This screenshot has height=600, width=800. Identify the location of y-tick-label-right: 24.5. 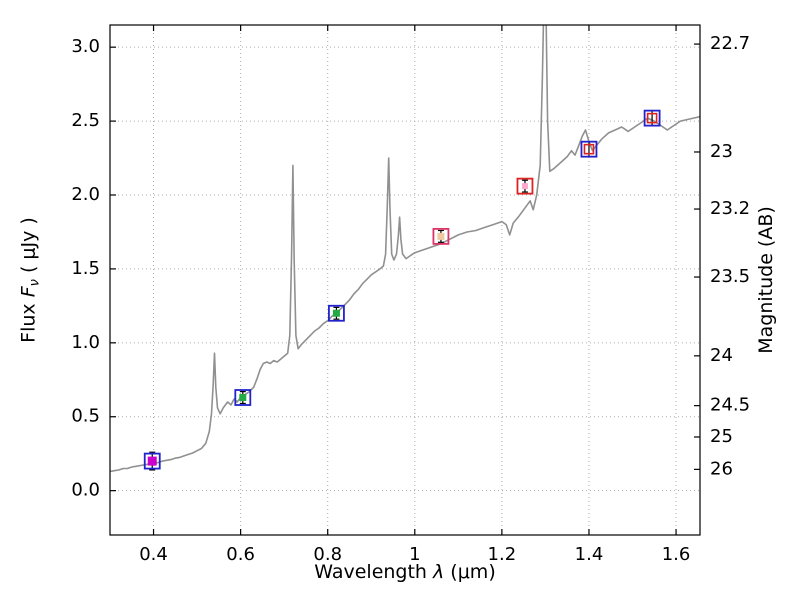
(730, 405).